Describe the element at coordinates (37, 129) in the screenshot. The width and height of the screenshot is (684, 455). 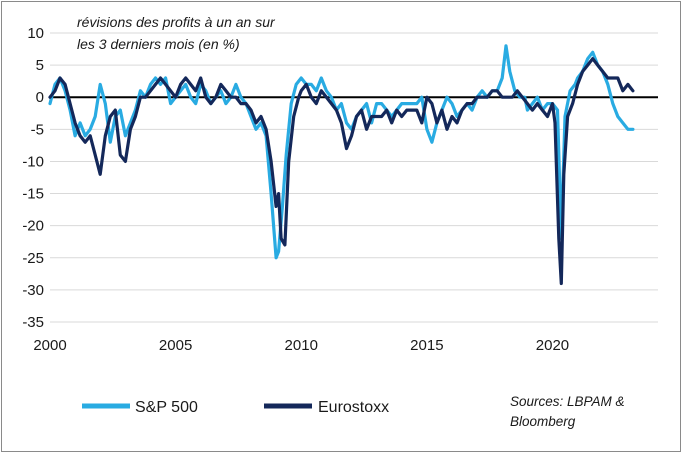
I see `y-tick-label: -5` at that location.